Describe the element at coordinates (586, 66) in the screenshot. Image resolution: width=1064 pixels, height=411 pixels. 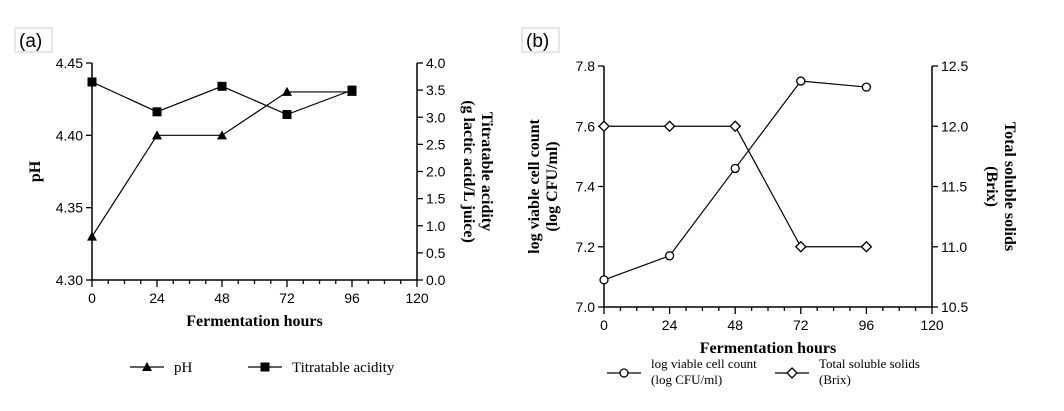
I see `y-left-tick-label: 7.8` at that location.